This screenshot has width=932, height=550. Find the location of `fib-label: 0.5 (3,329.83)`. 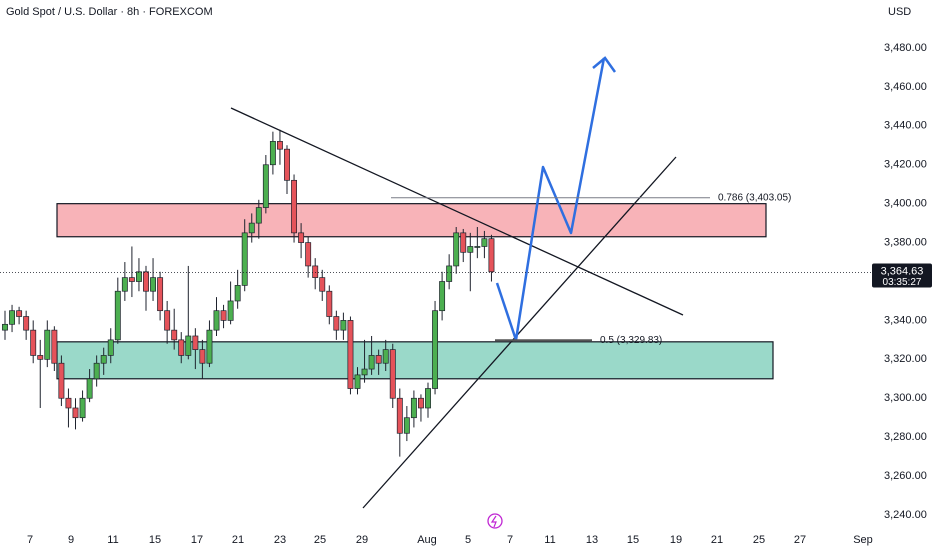

fib-label: 0.5 (3,329.83) is located at coordinates (631, 340).